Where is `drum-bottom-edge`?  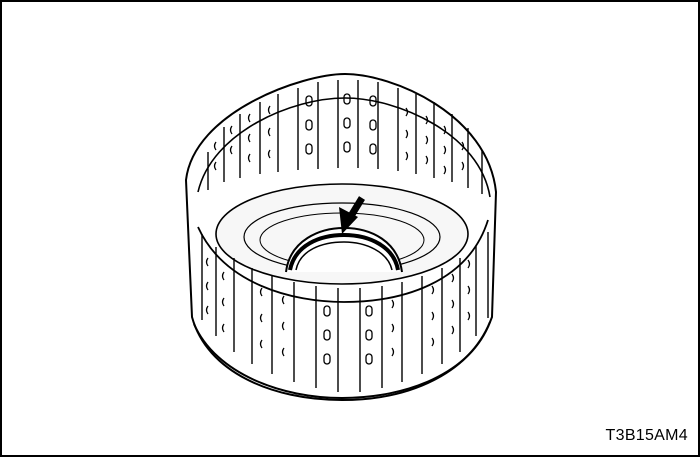 drum-bottom-edge is located at coordinates (342, 360).